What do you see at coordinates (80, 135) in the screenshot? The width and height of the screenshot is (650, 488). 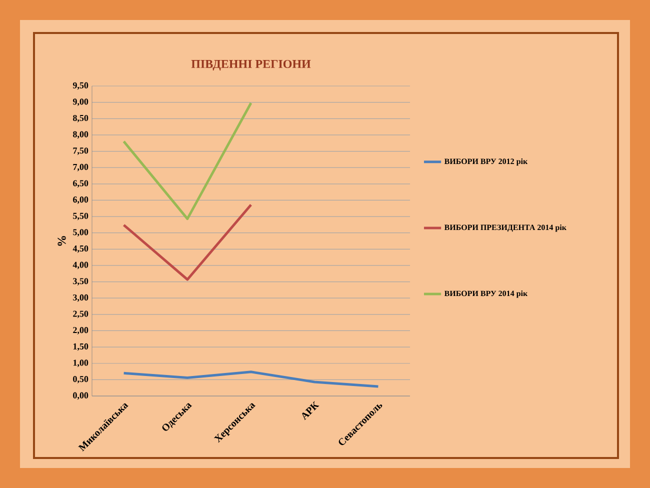 I see `y-tick-label: 8,00` at bounding box center [80, 135].